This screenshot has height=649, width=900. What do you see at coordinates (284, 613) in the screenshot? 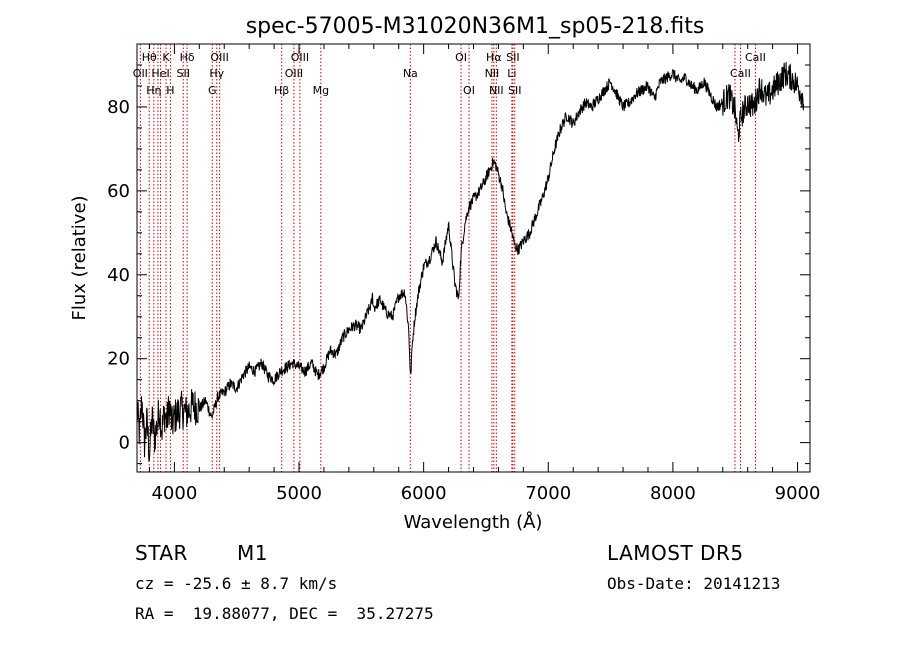
I see `ra-dec: RA = 19.88077, DEC = 35.27275` at bounding box center [284, 613].